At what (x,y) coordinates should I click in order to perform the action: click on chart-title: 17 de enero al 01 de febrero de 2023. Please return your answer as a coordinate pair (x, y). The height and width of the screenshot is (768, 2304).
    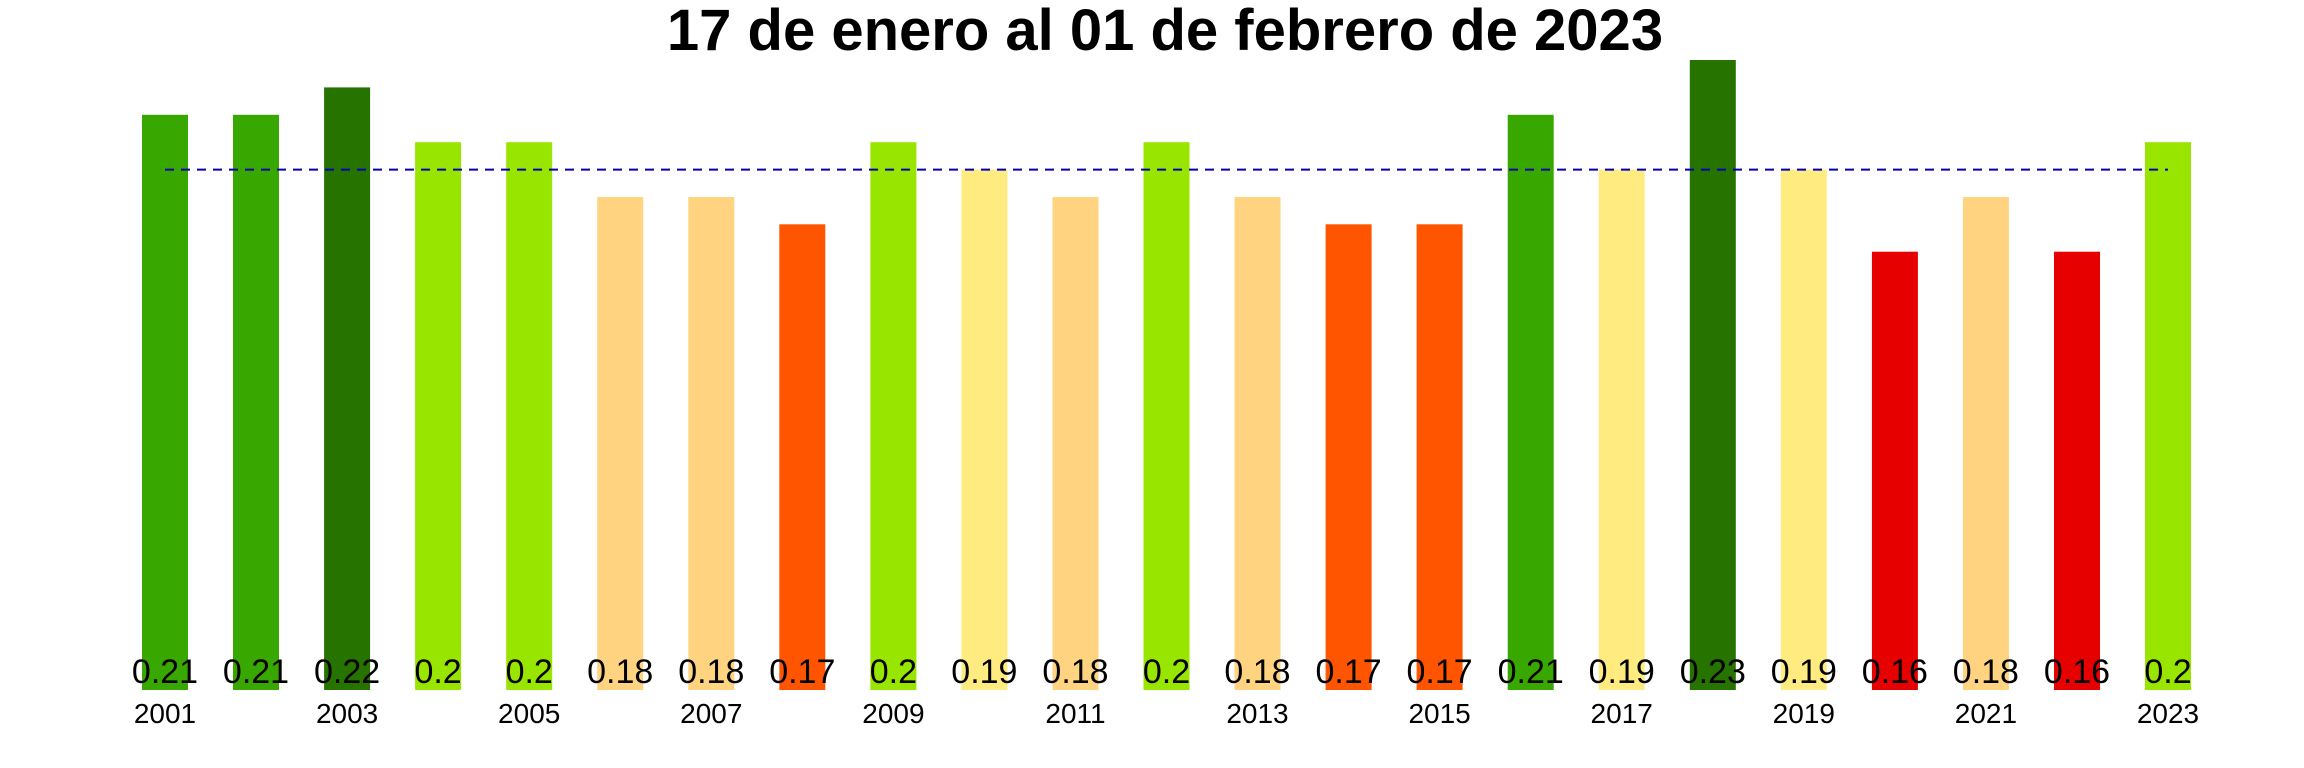
    Looking at the image, I should click on (1165, 31).